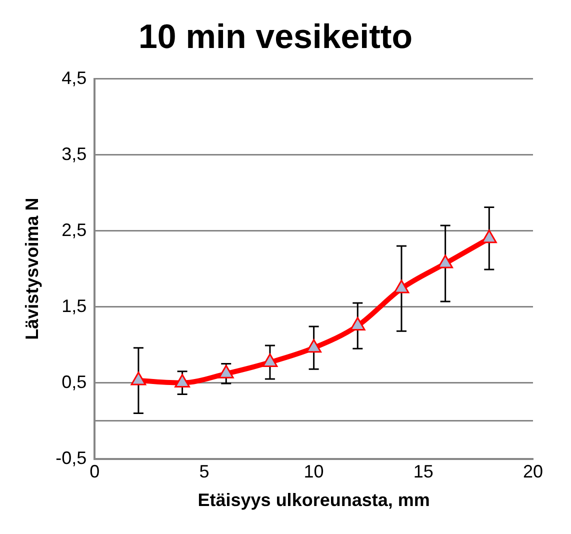  What do you see at coordinates (275, 37) in the screenshot?
I see `chart-title: 10 min vesikeitto` at bounding box center [275, 37].